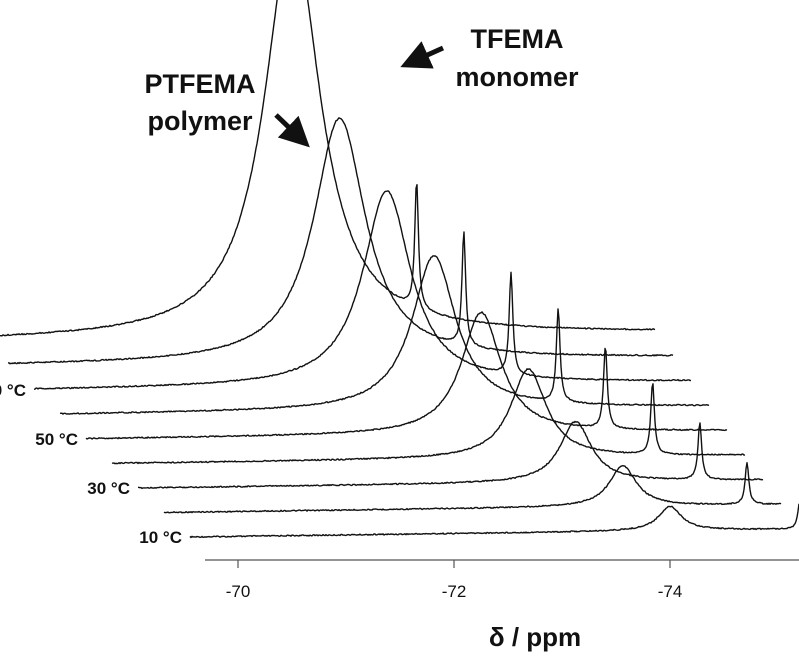 The image size is (799, 657). What do you see at coordinates (422, 55) in the screenshot?
I see `monomer-arrow` at bounding box center [422, 55].